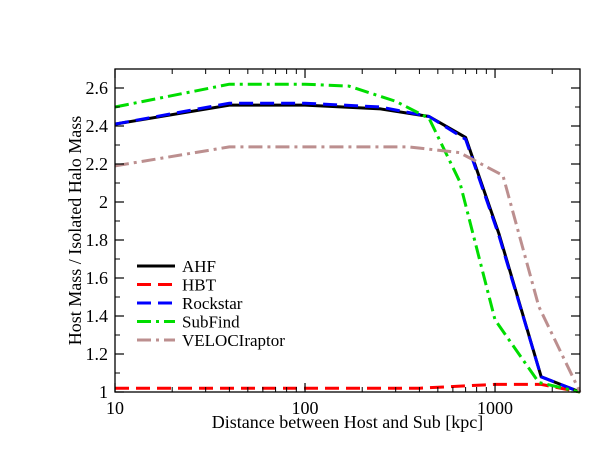  Describe the element at coordinates (103, 392) in the screenshot. I see `y-tick-label: 1` at that location.